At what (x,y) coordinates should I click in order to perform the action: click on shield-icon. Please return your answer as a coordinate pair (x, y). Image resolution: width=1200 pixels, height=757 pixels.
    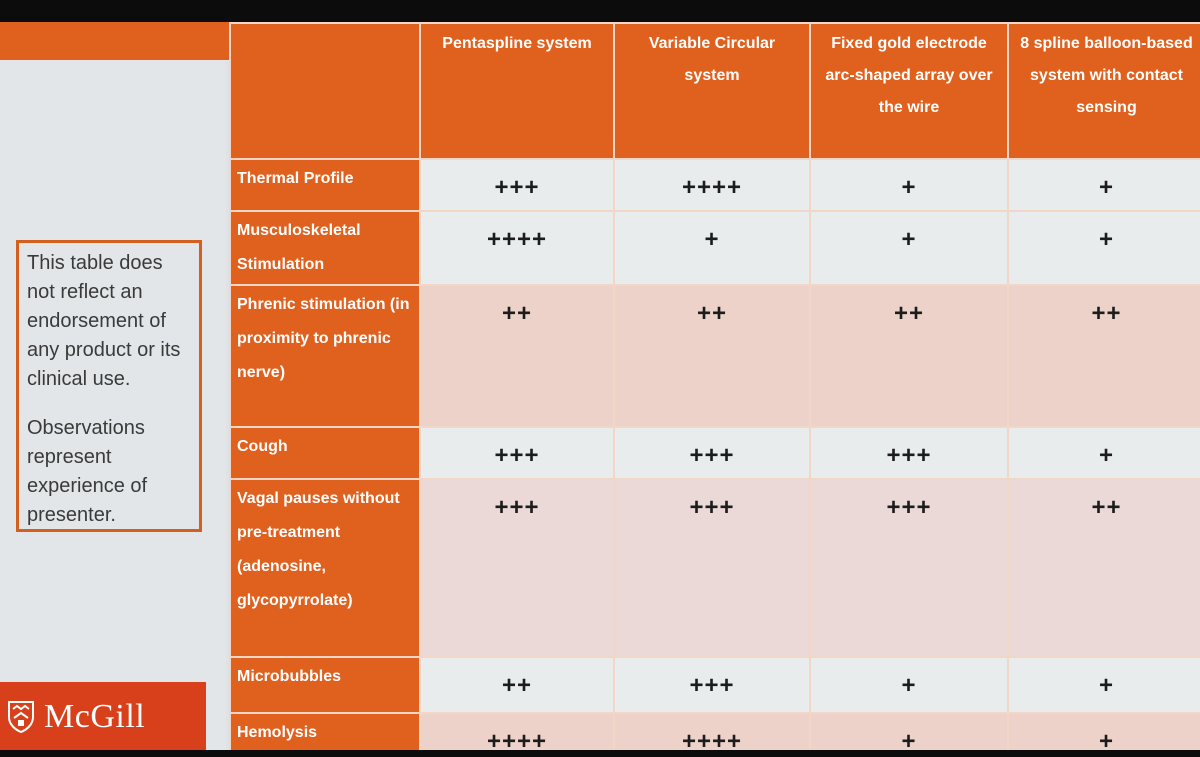
    Looking at the image, I should click on (21, 717).